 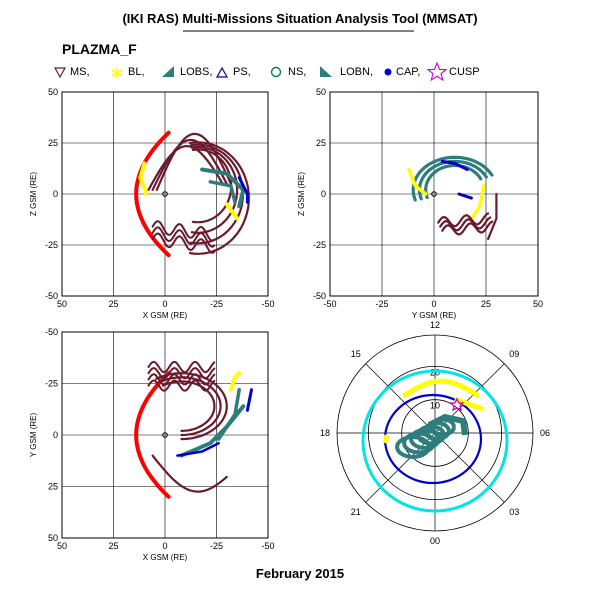 I want to click on legend-item-bl: BL,, so click(x=128, y=72).